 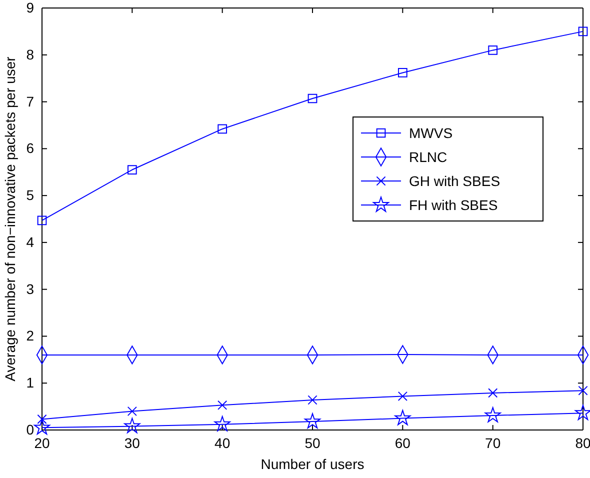 I want to click on y-axis-title: Average number of non−innovative packets per user, so click(x=10, y=219).